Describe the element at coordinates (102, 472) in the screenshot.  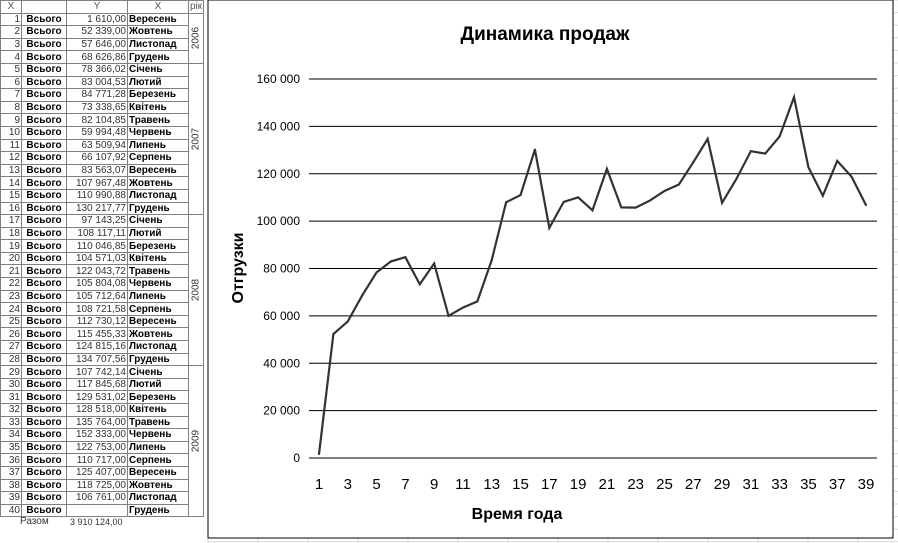
I see `table-row: 37 Всього 125 407,00 Вересень` at that location.